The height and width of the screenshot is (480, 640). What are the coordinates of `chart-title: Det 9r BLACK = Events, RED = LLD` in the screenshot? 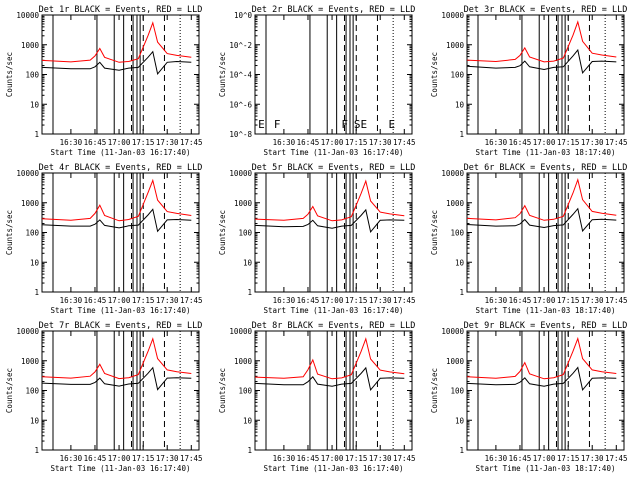 It's located at (546, 326).